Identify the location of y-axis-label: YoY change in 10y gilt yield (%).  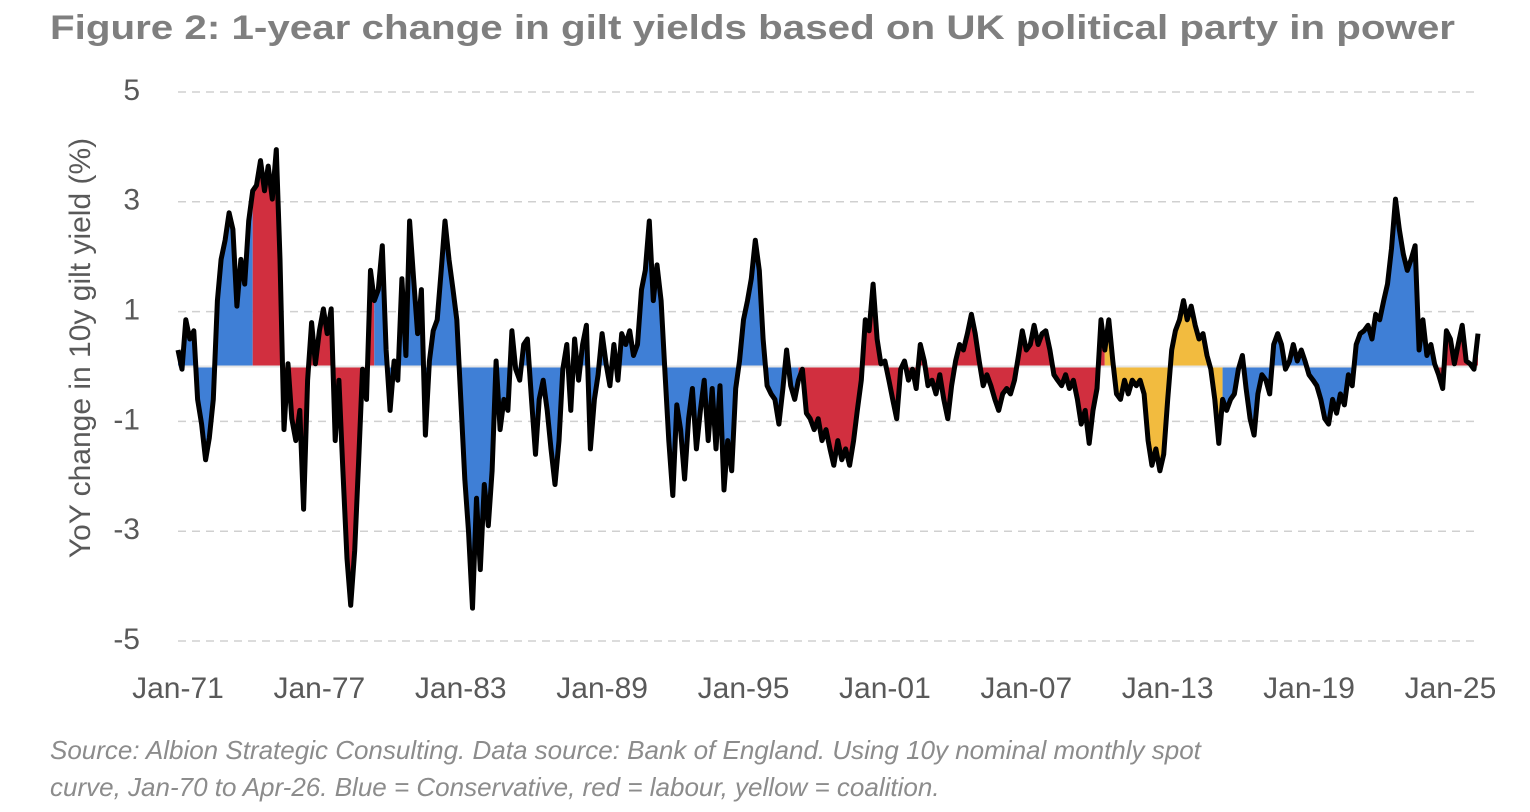
(80, 348).